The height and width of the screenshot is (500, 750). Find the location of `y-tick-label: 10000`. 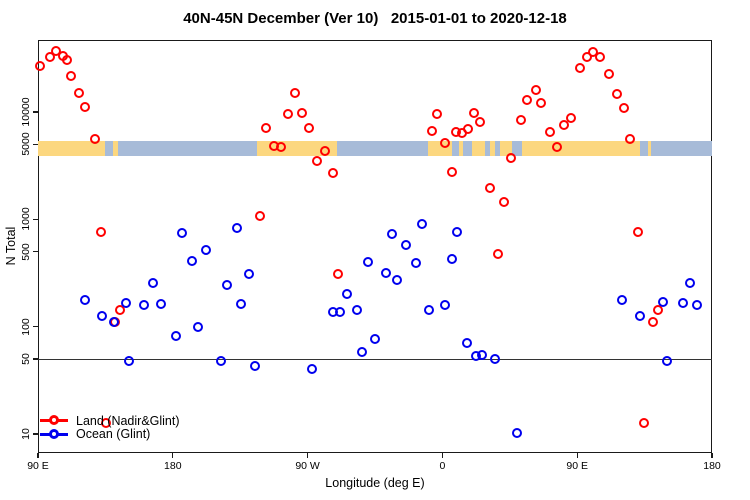

y-tick-label: 10000 is located at coordinates (26, 112).